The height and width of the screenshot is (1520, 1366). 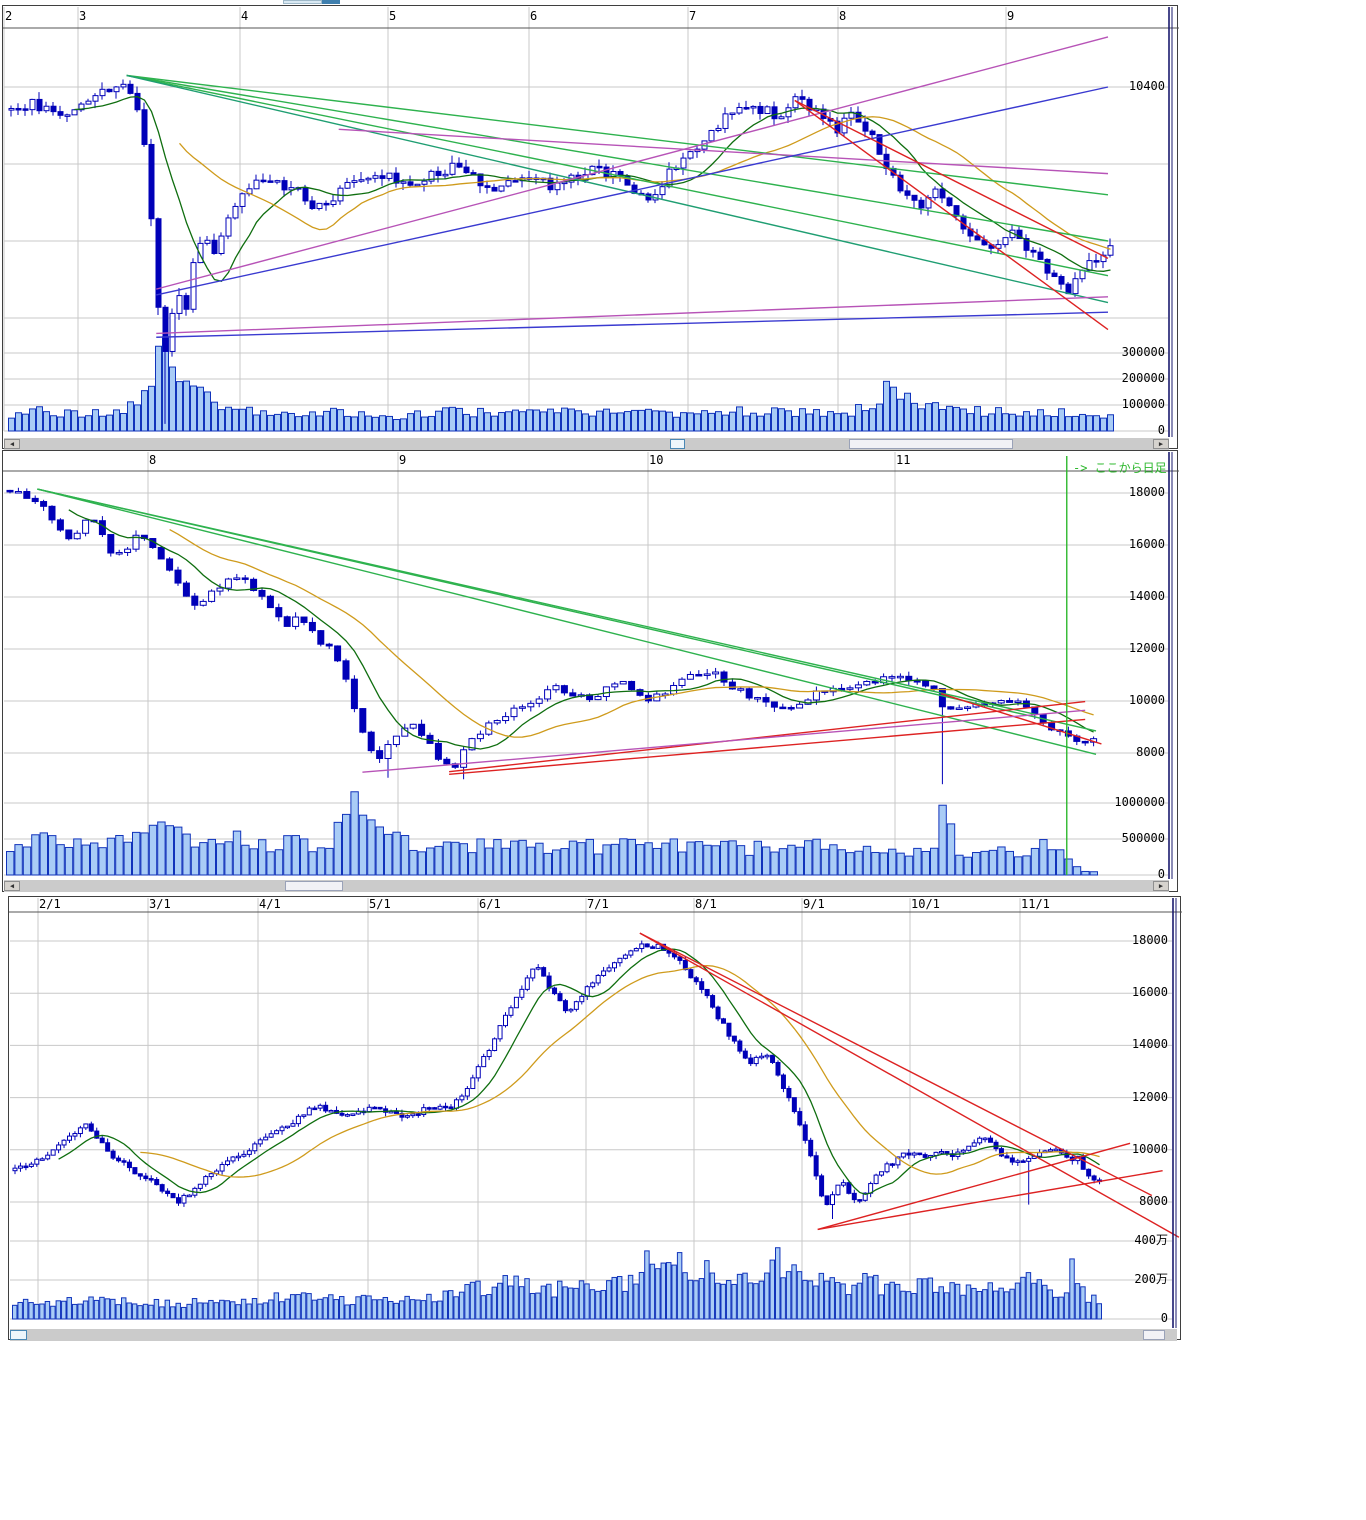 What do you see at coordinates (656, 460) in the screenshot?
I see `x-axis-label: 10` at bounding box center [656, 460].